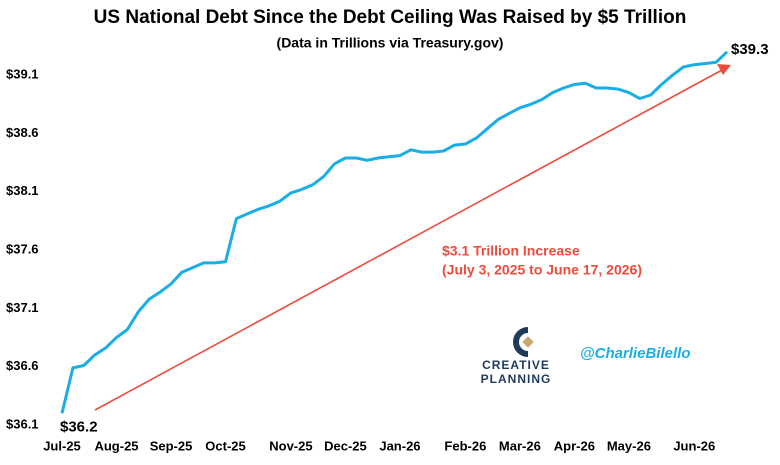  I want to click on x-tick-label: Mar-26, so click(520, 445).